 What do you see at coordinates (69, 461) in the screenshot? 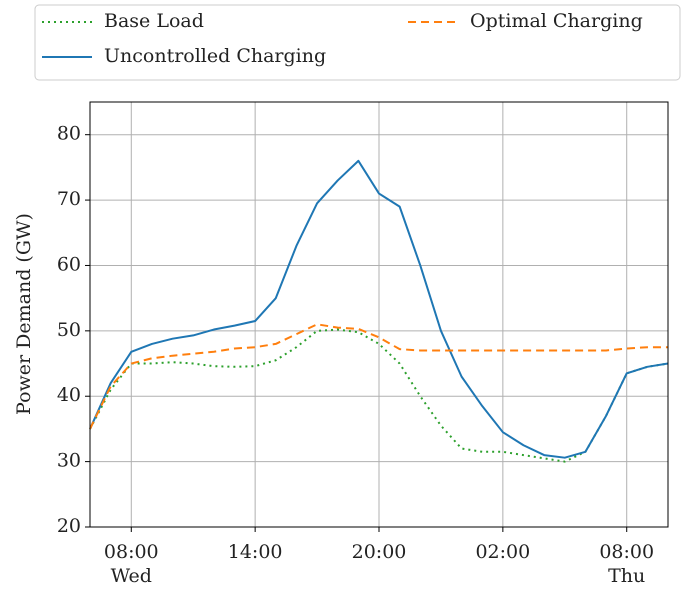
I see `y-tick-label: 30` at bounding box center [69, 461].